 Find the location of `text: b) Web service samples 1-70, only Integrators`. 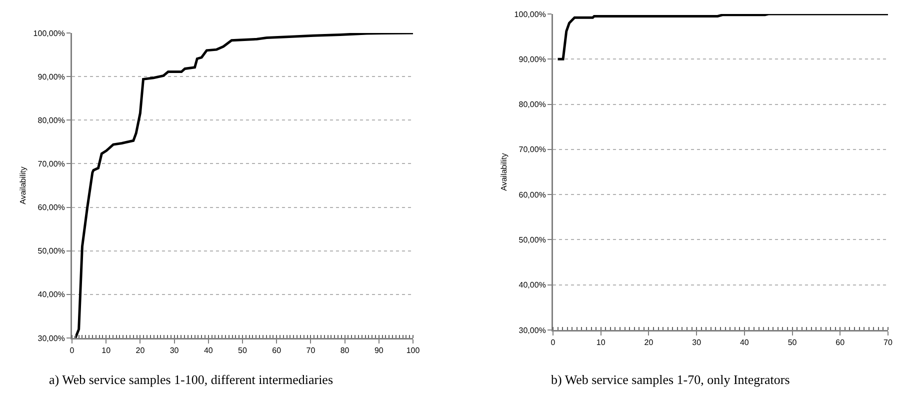

text: b) Web service samples 1-70, only Integrators is located at coordinates (670, 379).